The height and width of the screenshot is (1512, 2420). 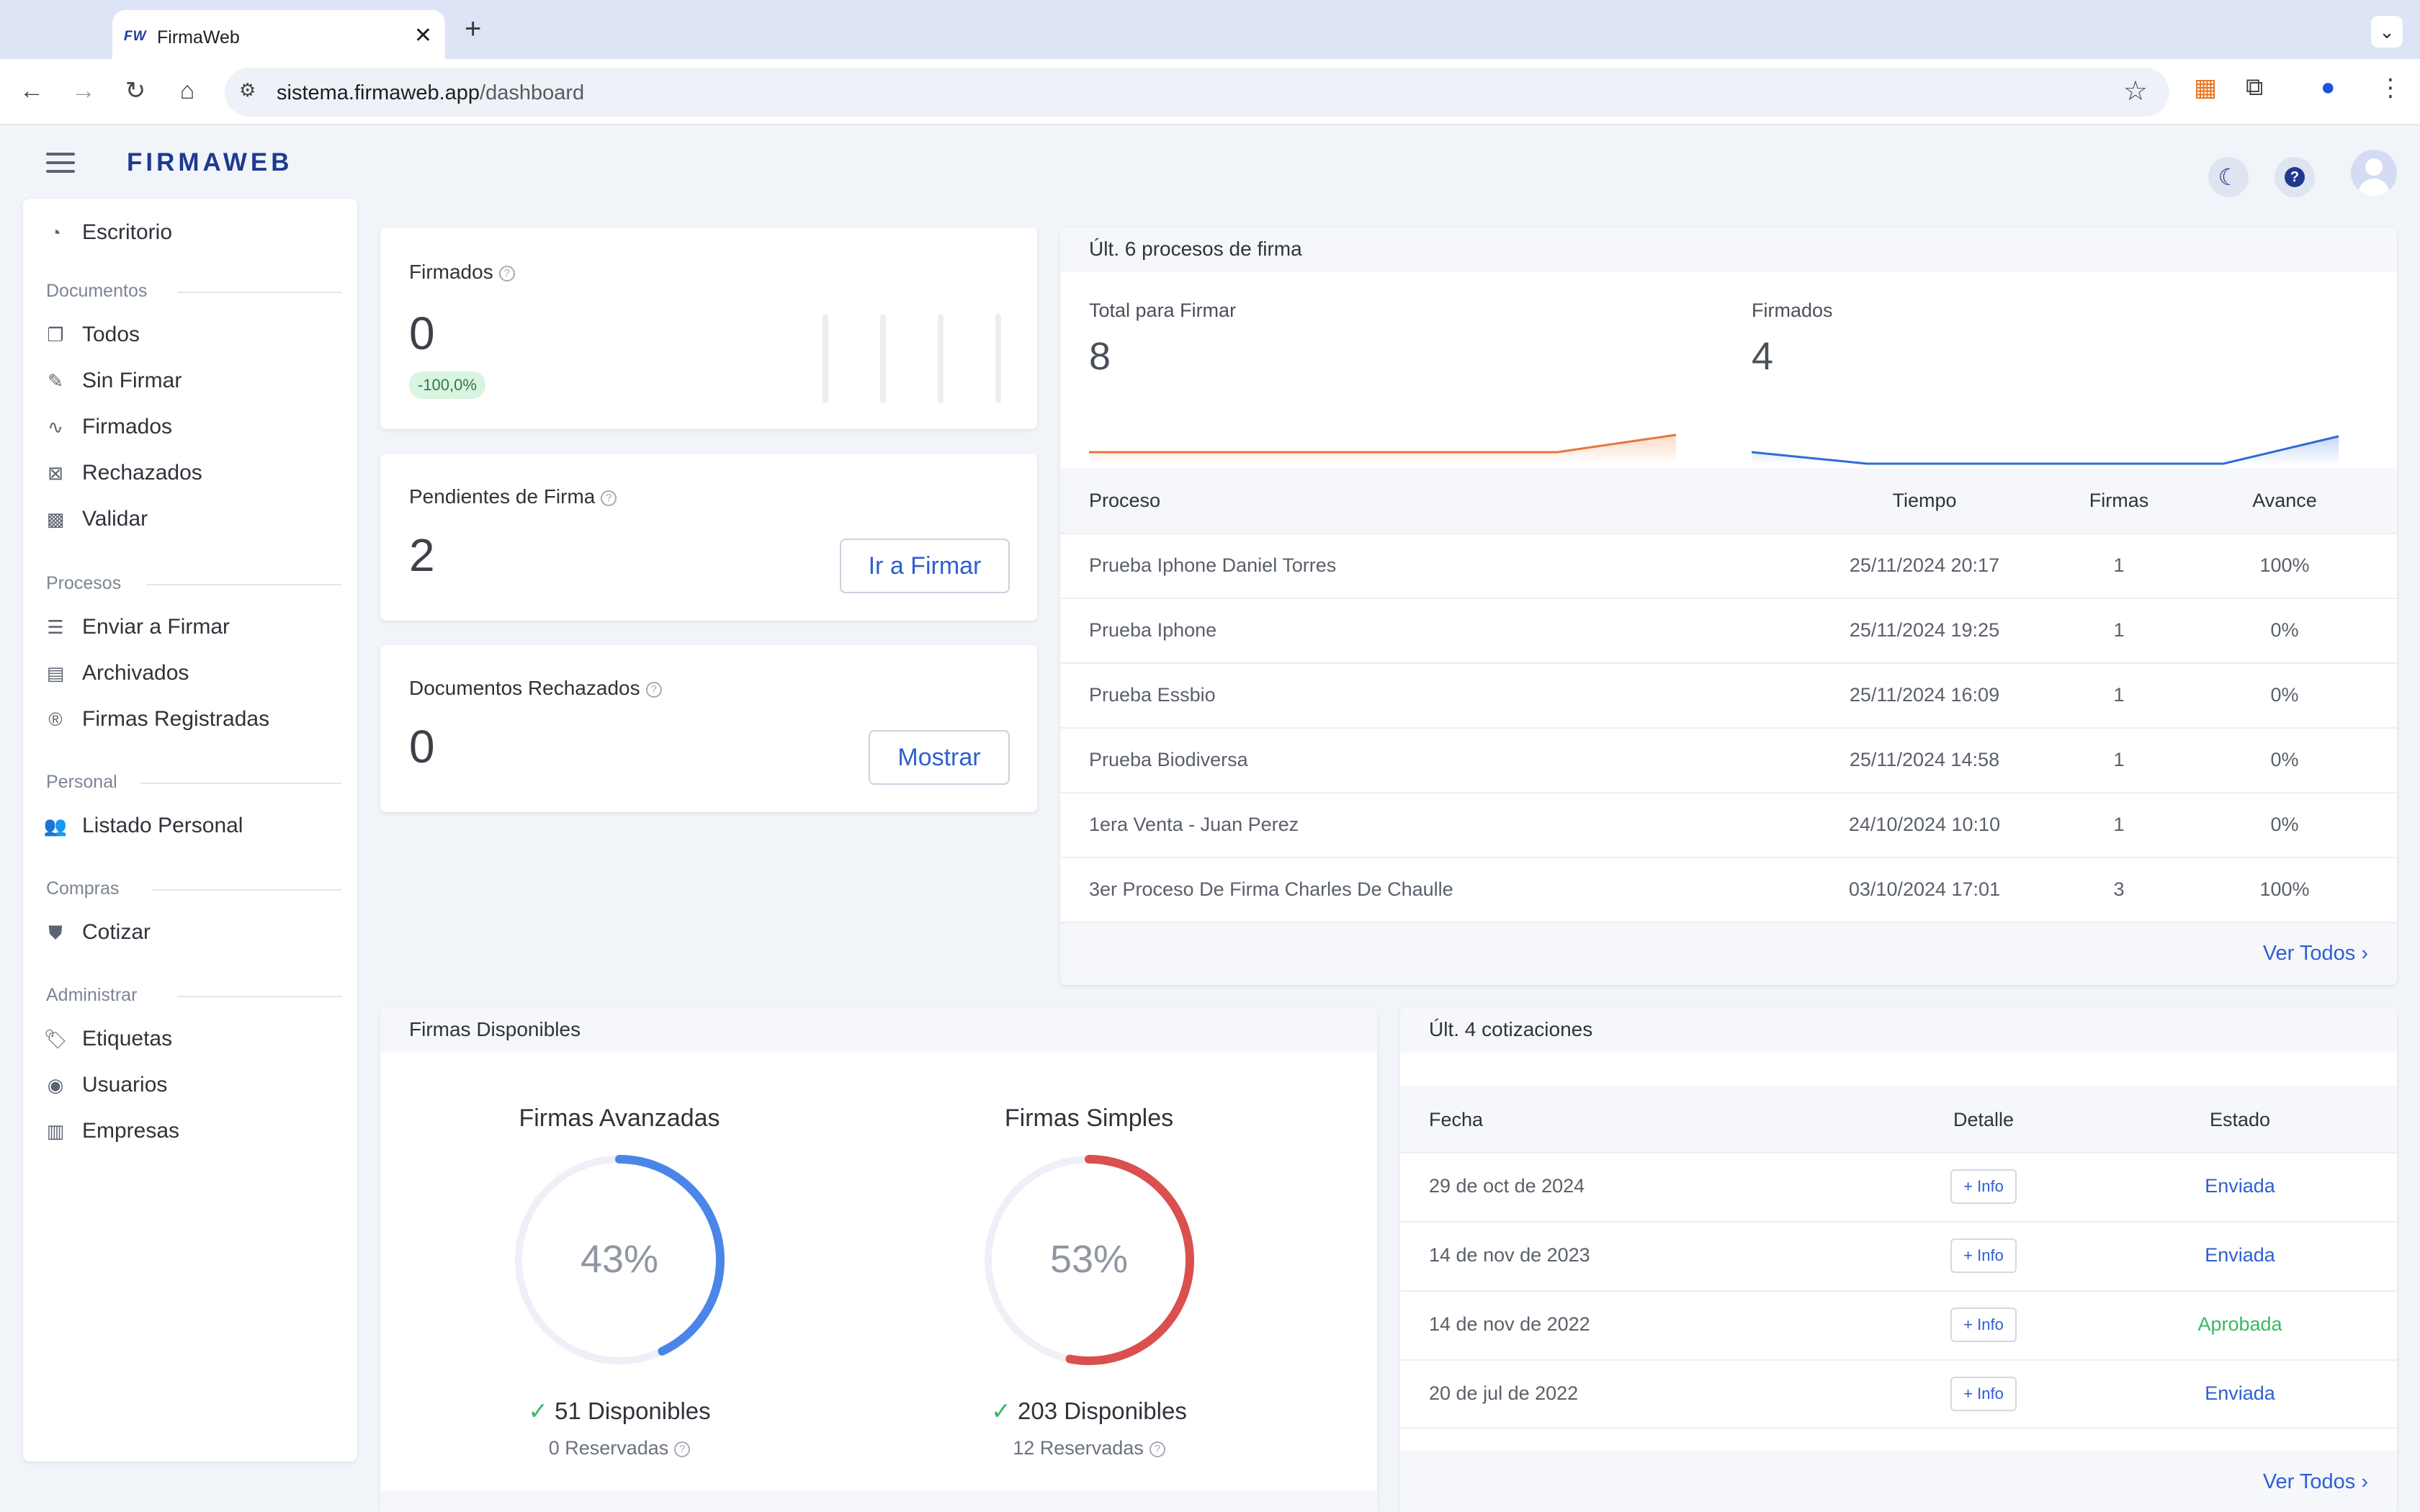 What do you see at coordinates (1924, 824) in the screenshot?
I see `cell-tiempo: 24/10/2024 10:10` at bounding box center [1924, 824].